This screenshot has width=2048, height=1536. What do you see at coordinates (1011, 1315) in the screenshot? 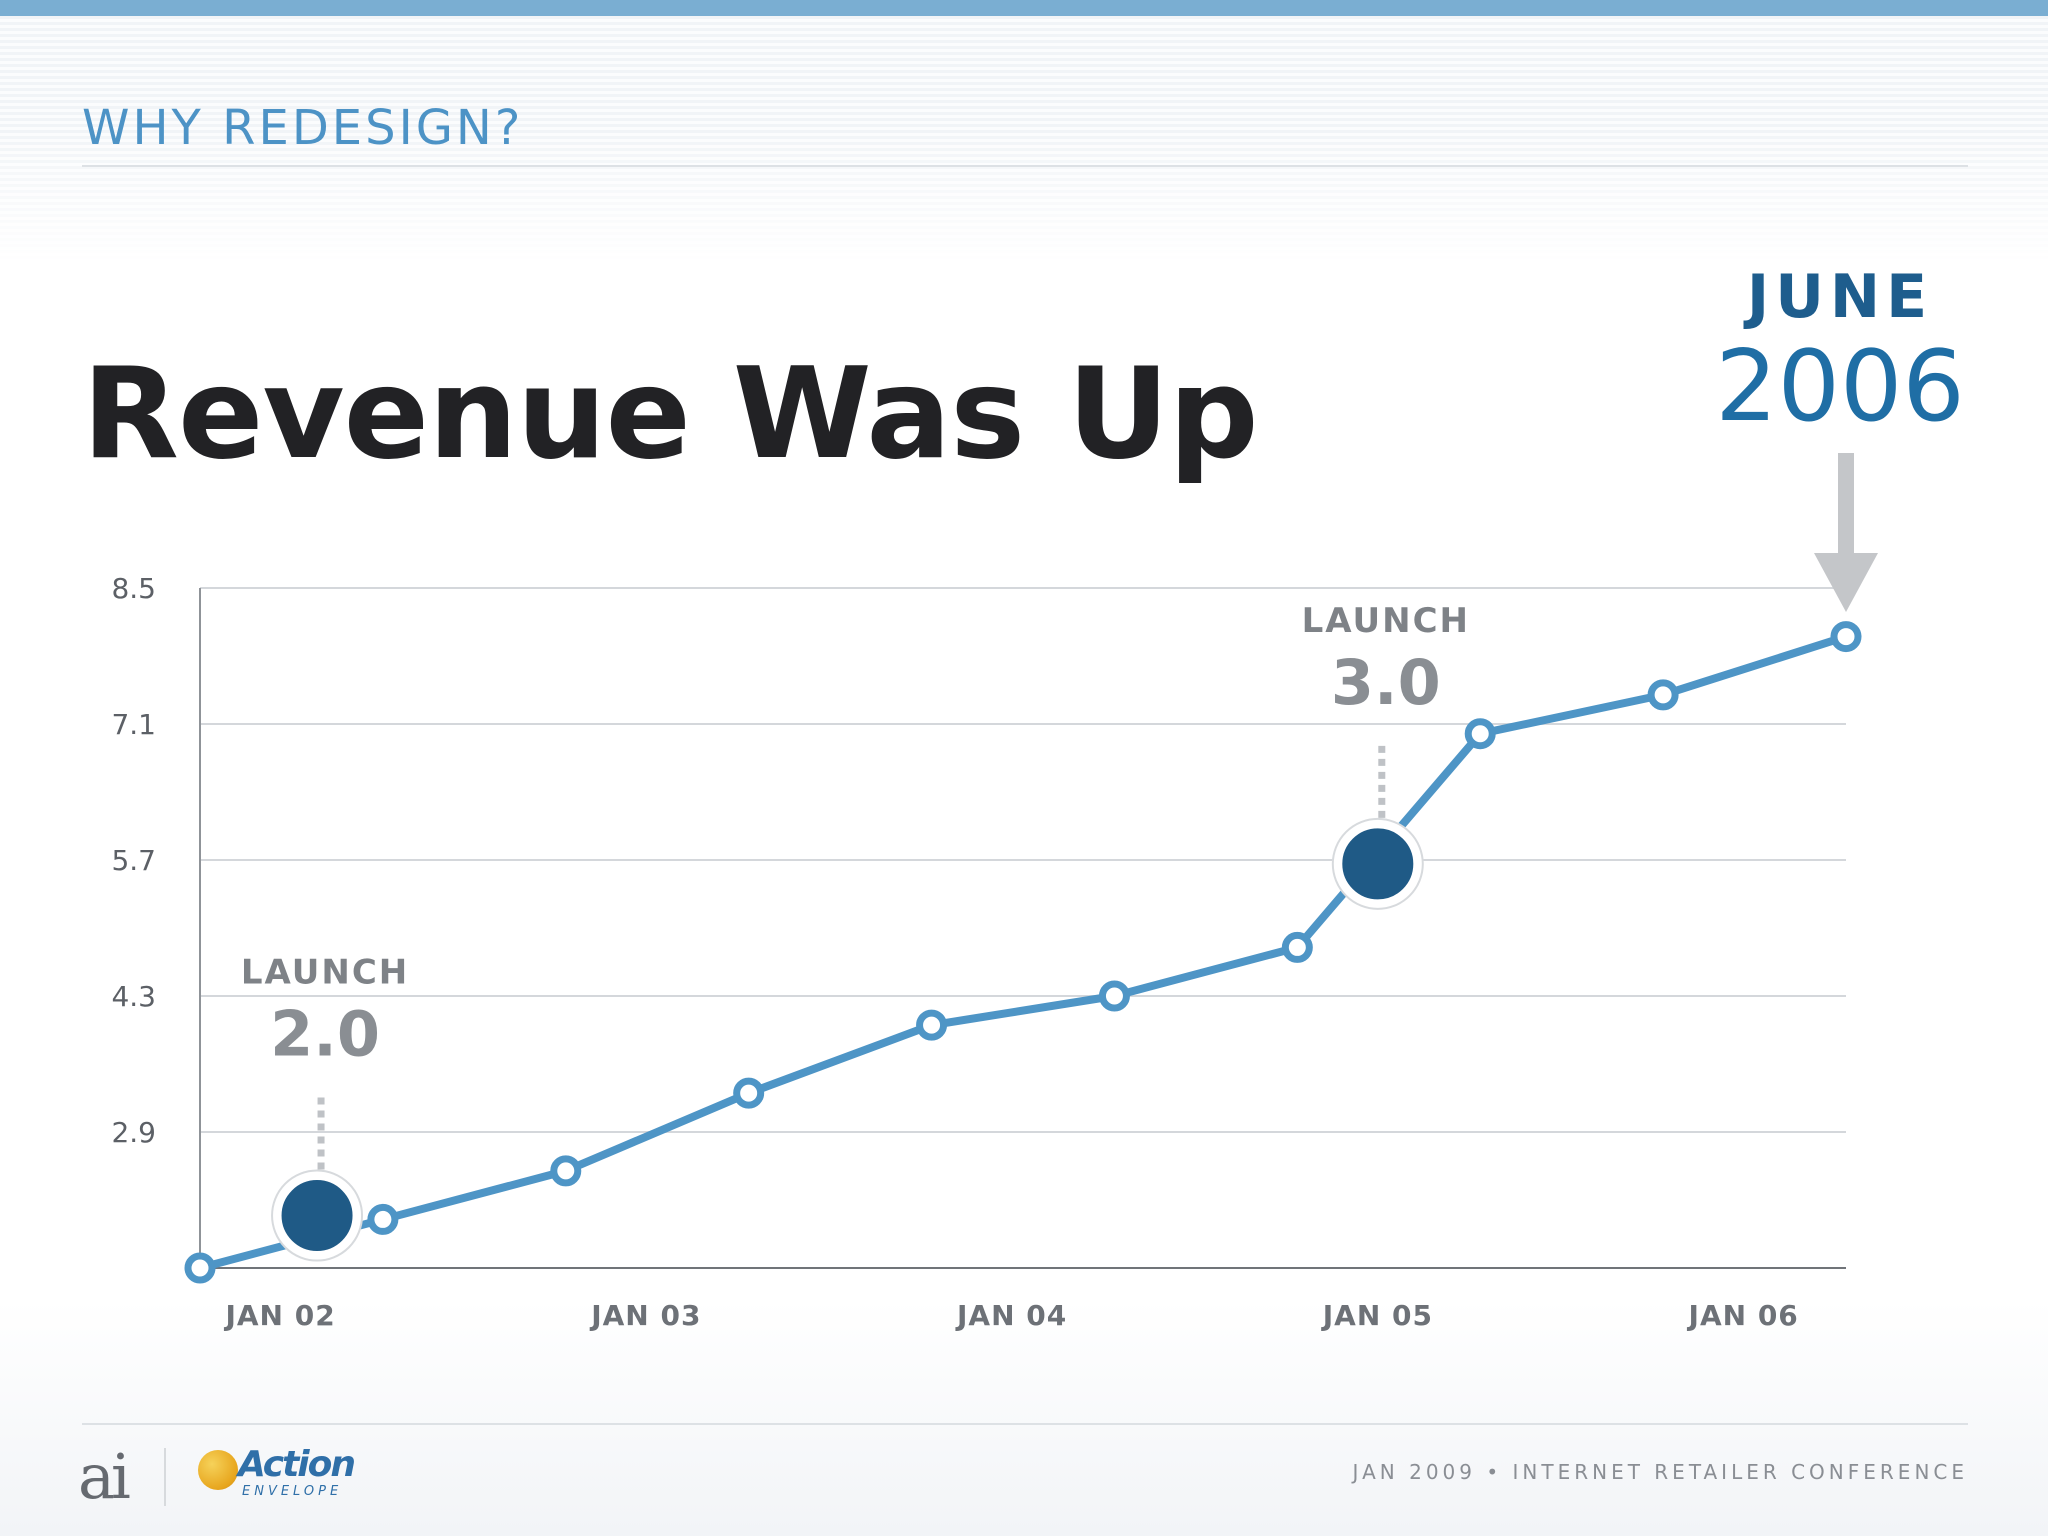
I see `x-tick-label: JAN 04` at bounding box center [1011, 1315].